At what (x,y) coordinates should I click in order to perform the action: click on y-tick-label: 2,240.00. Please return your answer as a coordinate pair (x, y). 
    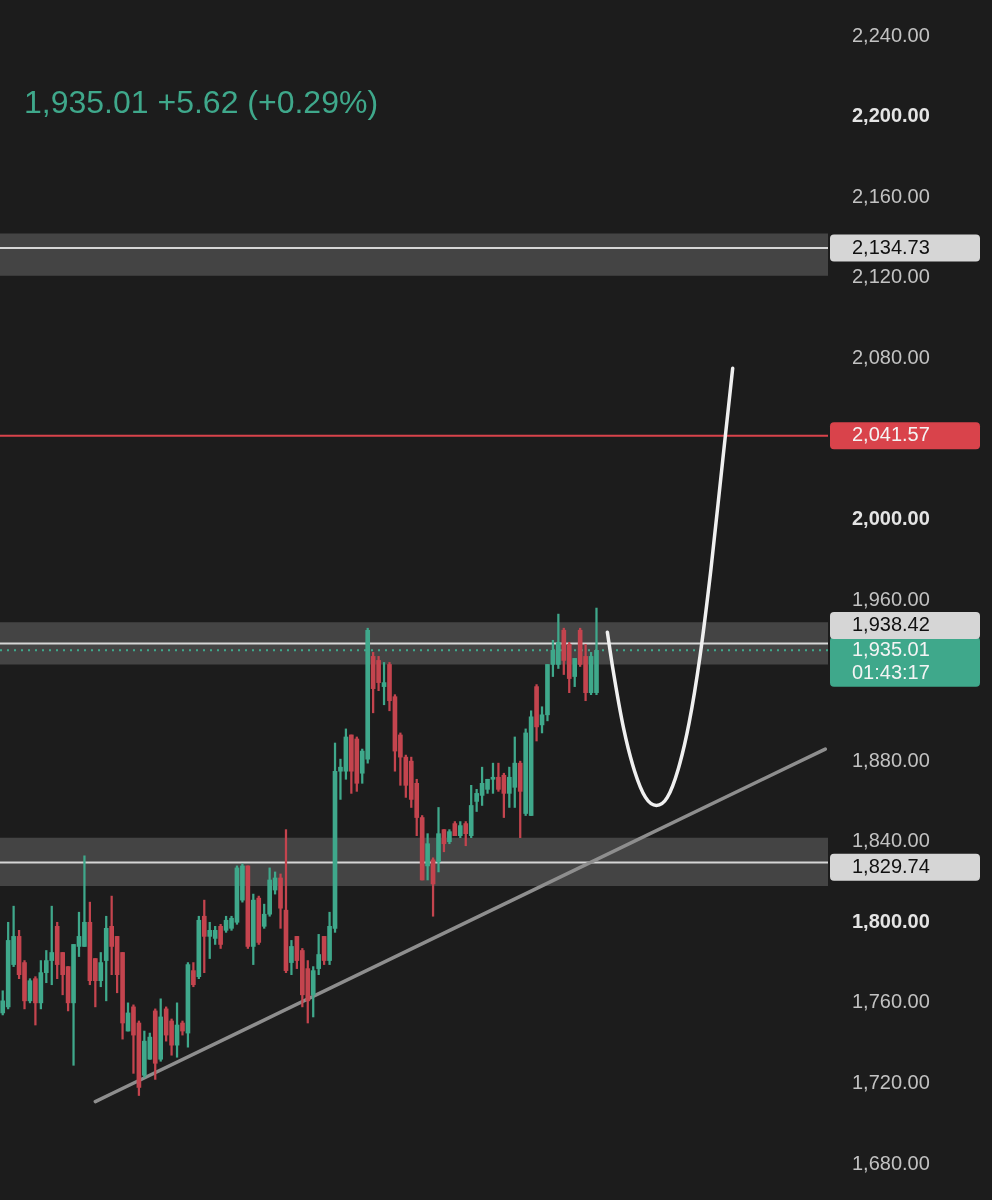
    Looking at the image, I should click on (891, 34).